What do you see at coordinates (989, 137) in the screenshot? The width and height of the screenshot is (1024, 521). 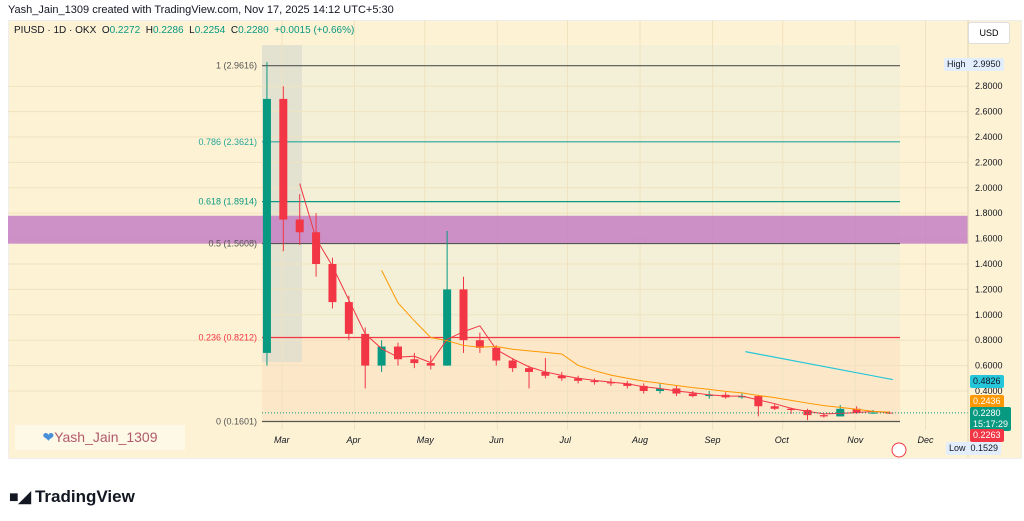 I see `y-tick-label: 2.4000` at bounding box center [989, 137].